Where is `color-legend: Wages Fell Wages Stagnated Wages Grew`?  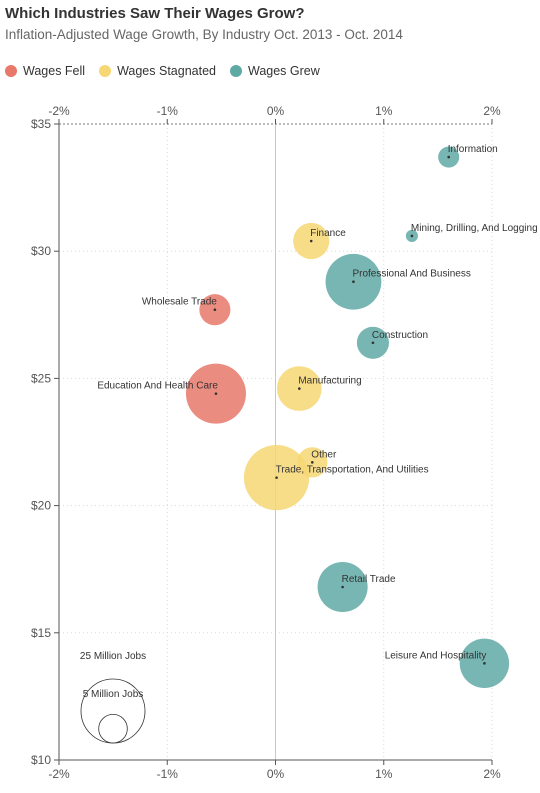
color-legend: Wages Fell Wages Stagnated Wages Grew is located at coordinates (169, 71).